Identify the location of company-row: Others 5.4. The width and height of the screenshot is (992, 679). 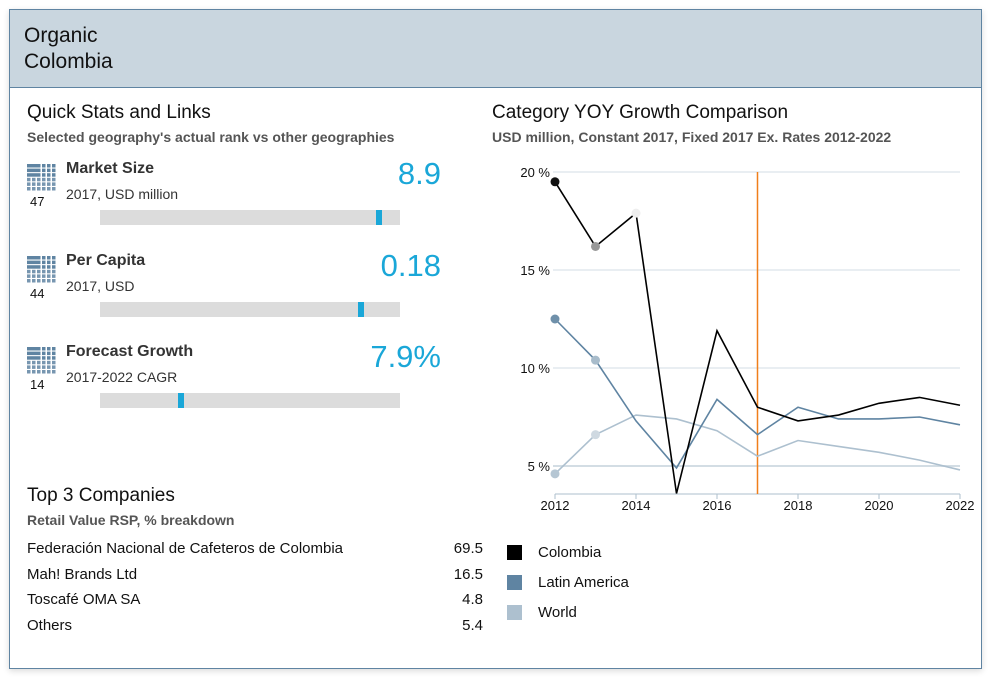
(255, 630).